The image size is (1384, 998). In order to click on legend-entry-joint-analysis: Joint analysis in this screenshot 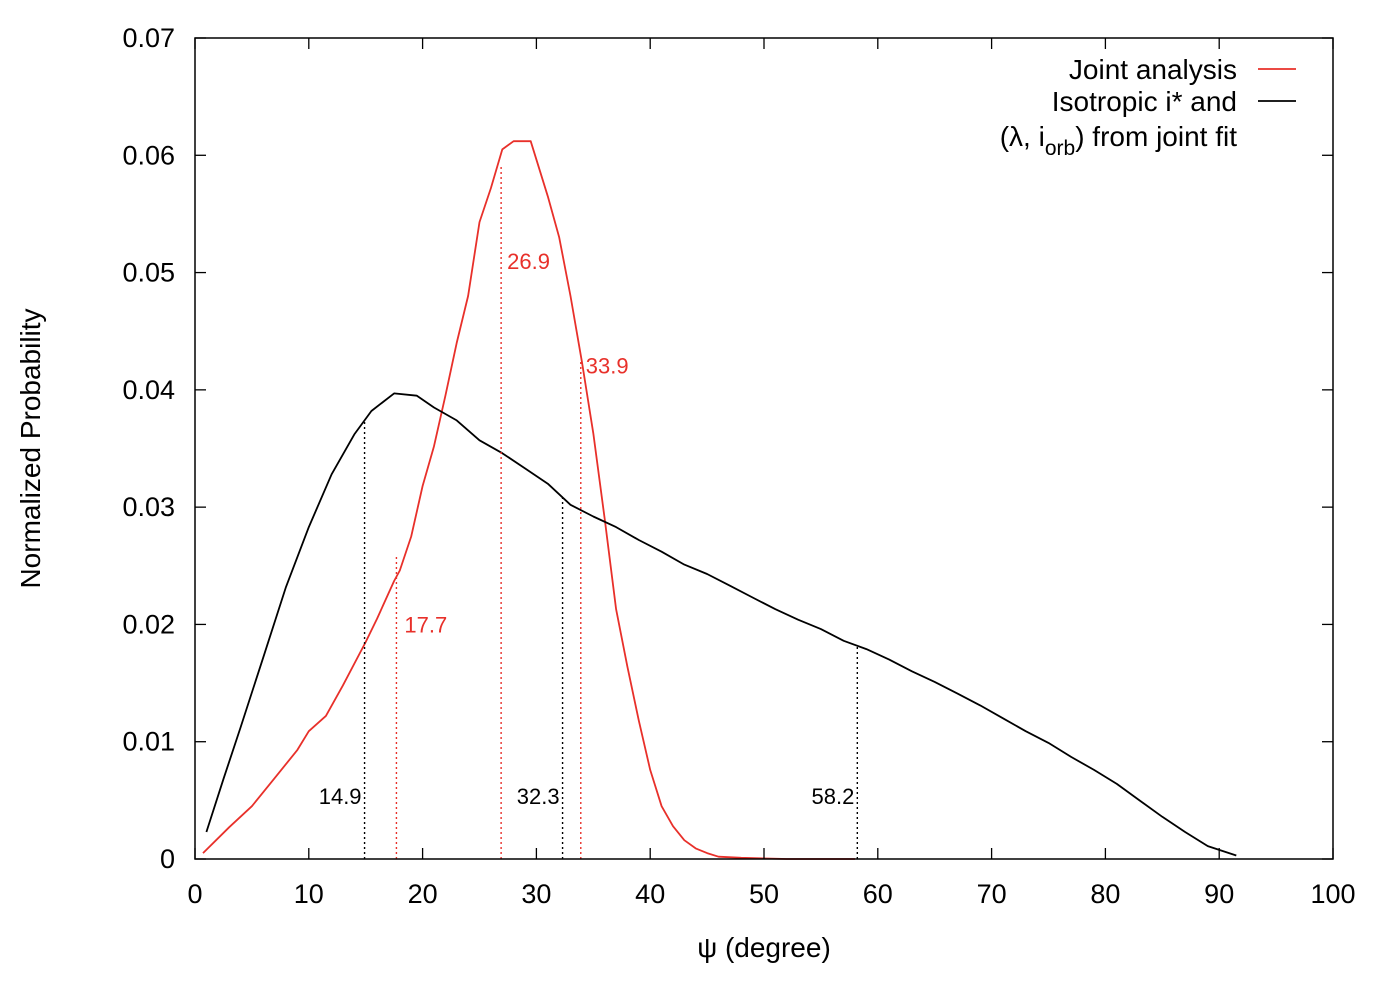, I will do `click(1153, 69)`.